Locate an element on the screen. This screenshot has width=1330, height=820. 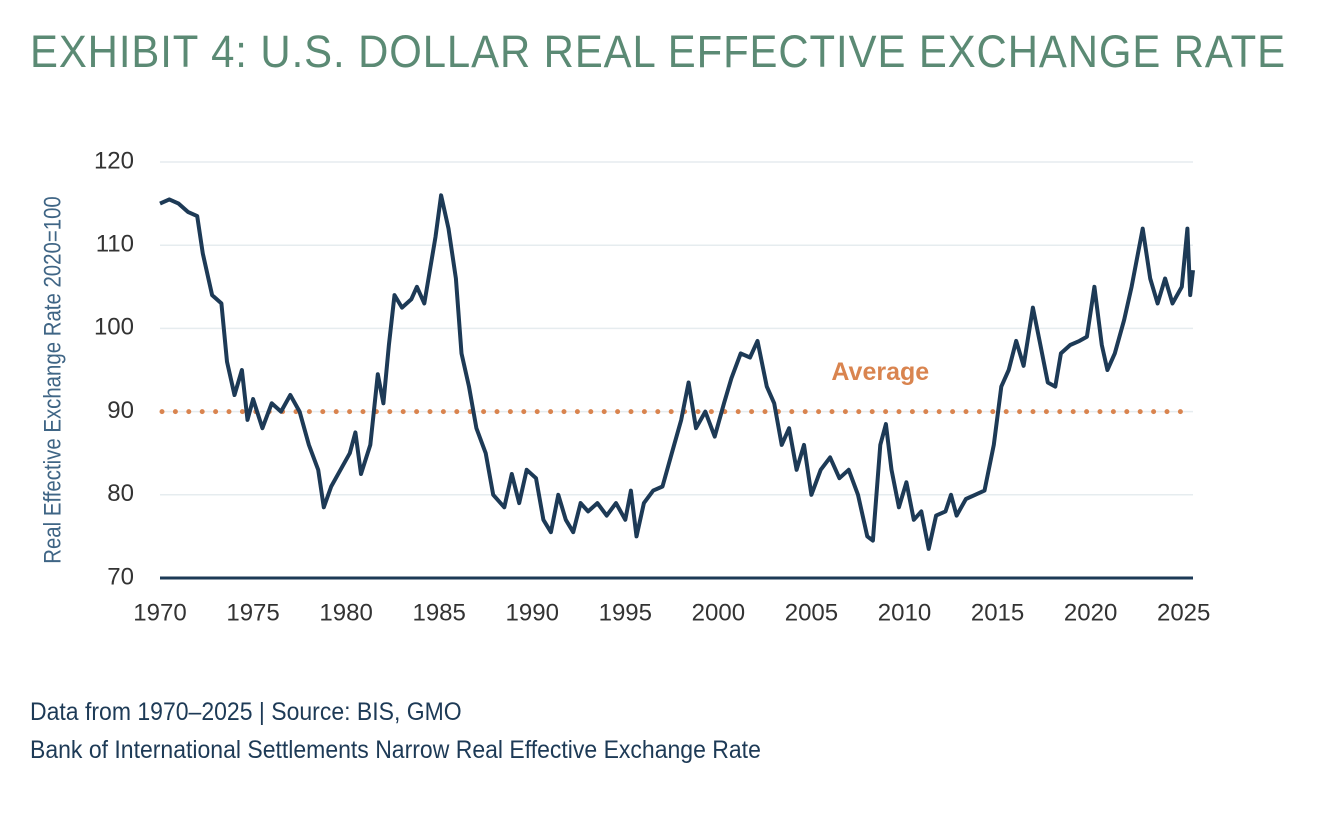
x-tick-label: 2025 is located at coordinates (1183, 612).